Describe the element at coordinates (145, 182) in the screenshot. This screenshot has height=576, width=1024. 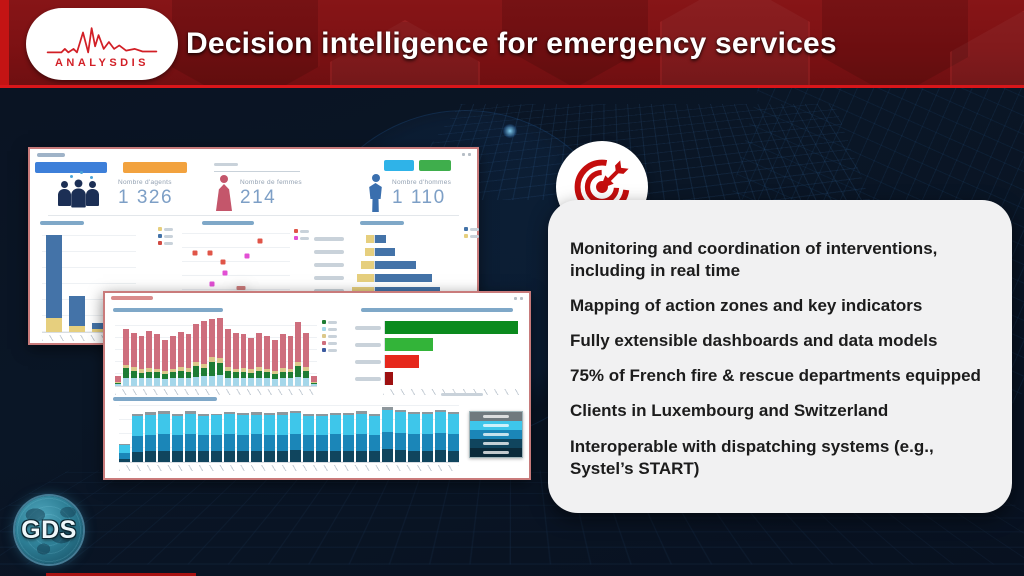
I see `kpi-label: Nombre d'agents` at that location.